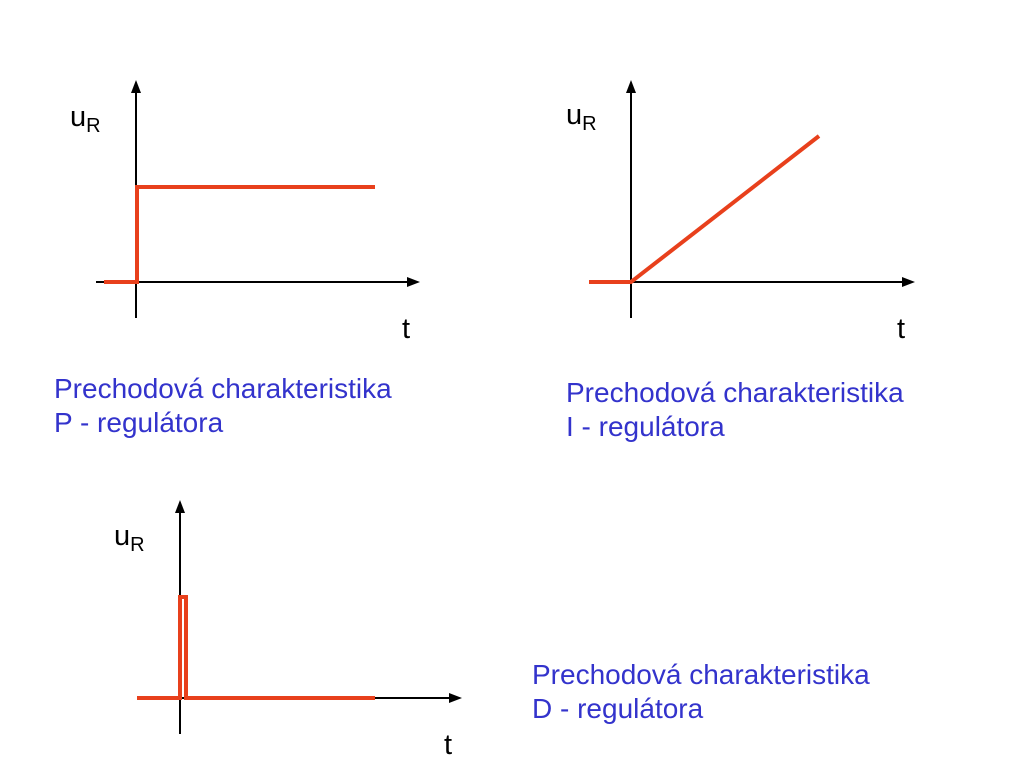 The height and width of the screenshot is (768, 1024). Describe the element at coordinates (139, 422) in the screenshot. I see `p-caption-line-2: P - regulátora` at that location.